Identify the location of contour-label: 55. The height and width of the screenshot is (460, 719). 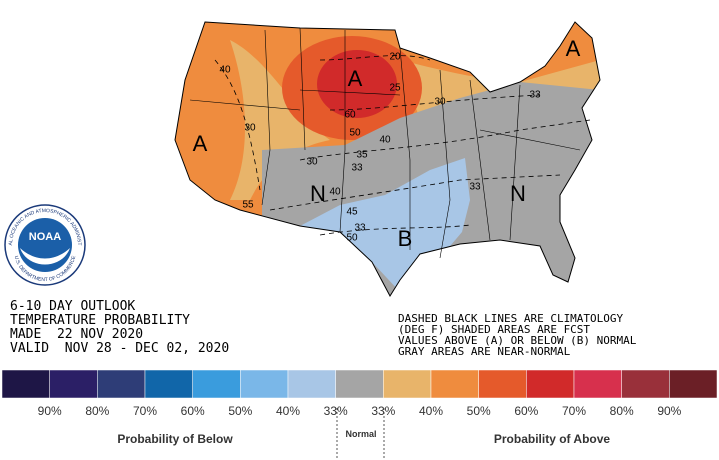
(248, 205).